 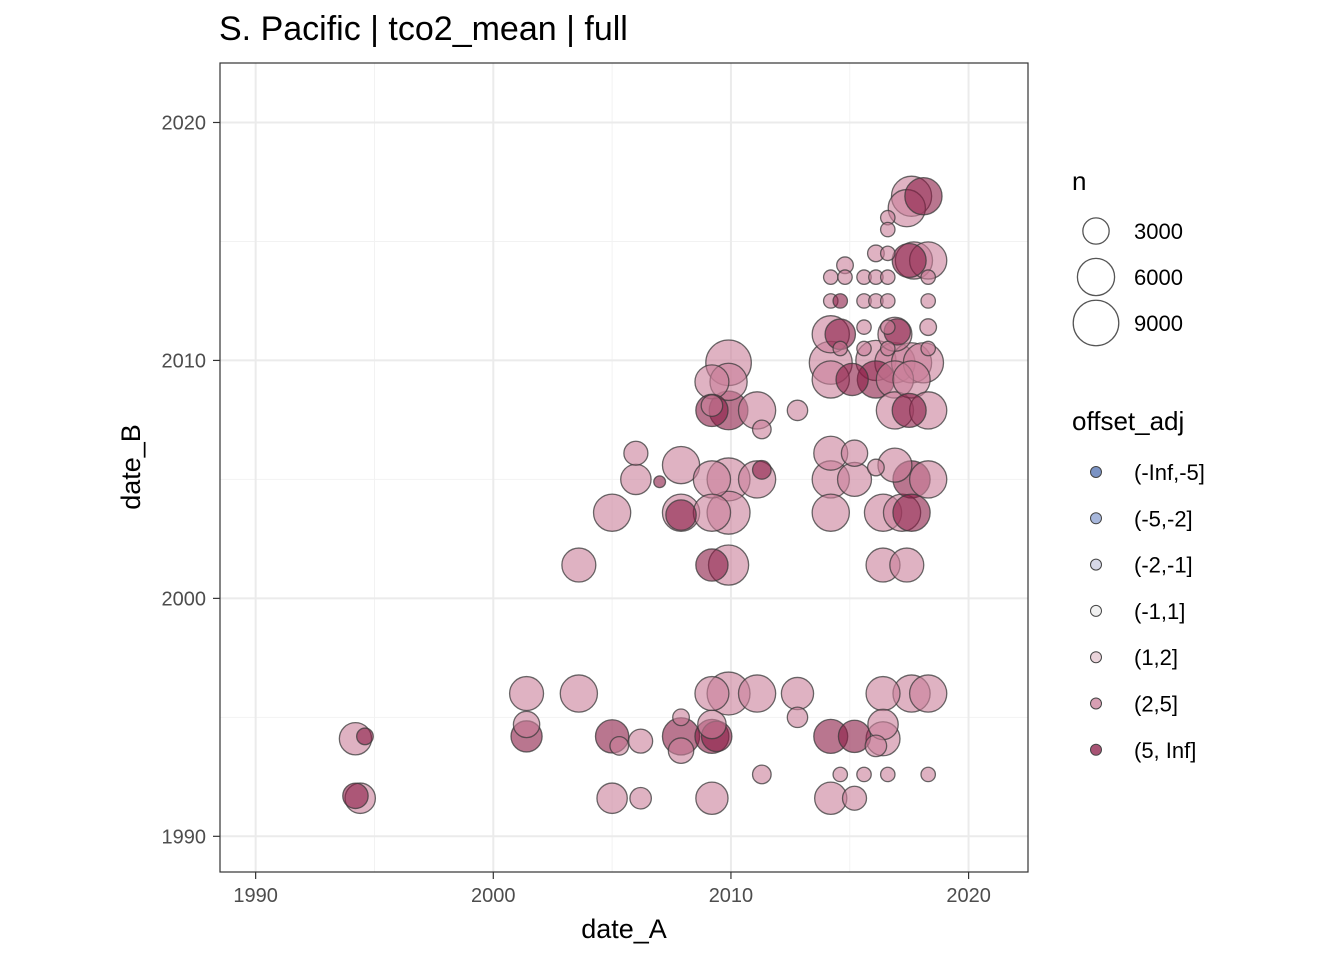 I want to click on color-legend-label: (-1,1], so click(x=1159, y=611).